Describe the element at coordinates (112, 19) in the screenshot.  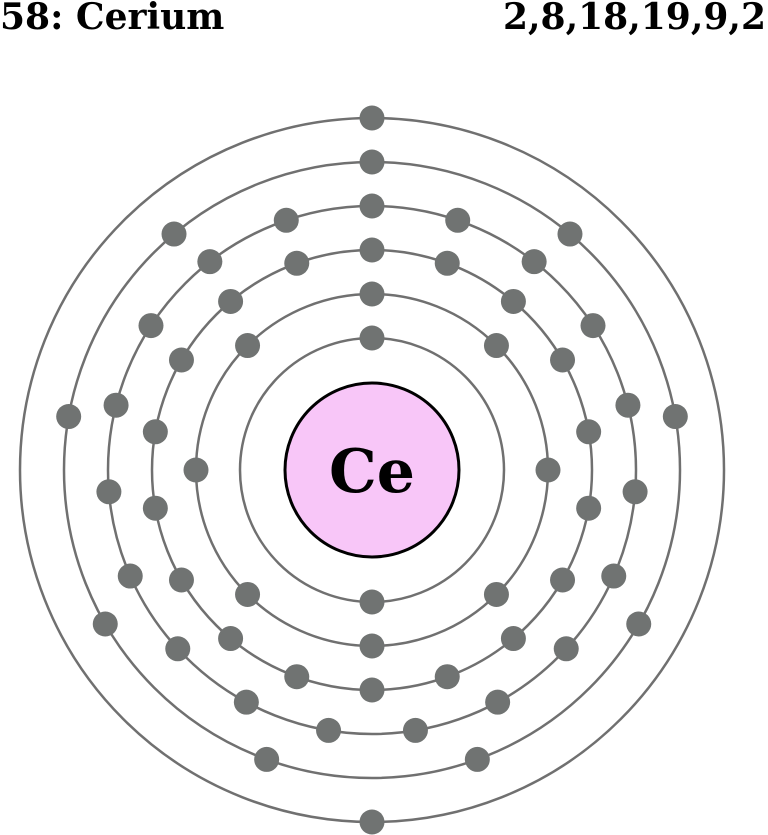
I see `element-title: 58: Cerium` at that location.